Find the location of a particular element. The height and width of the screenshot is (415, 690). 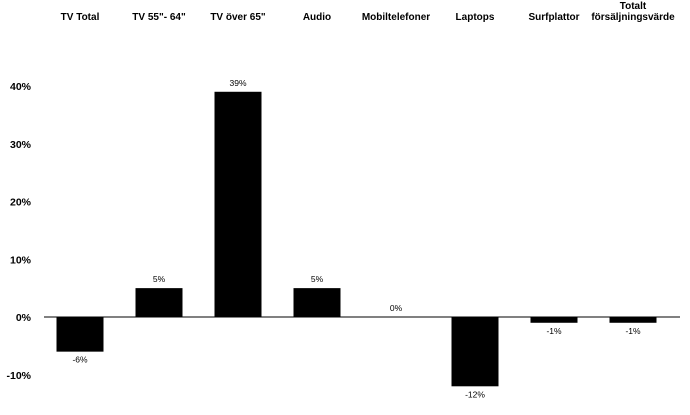

category-label: TV över 65" is located at coordinates (238, 17).